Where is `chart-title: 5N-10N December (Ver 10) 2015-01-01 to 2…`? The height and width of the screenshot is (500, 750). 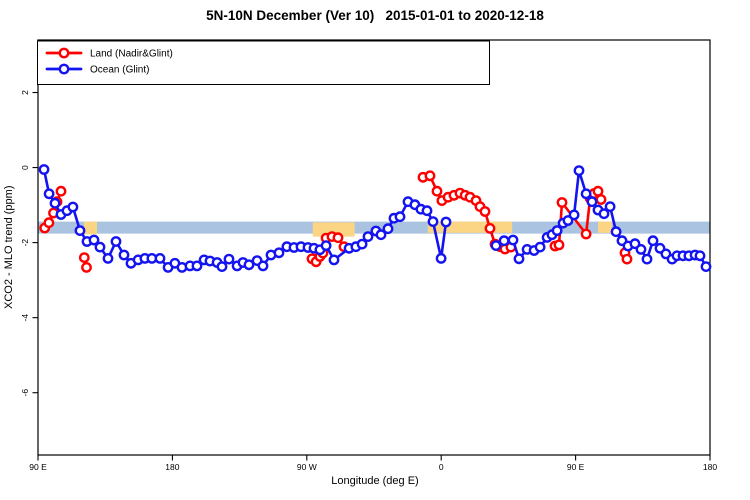
chart-title: 5N-10N December (Ver 10) 2015-01-01 to 2… is located at coordinates (375, 15).